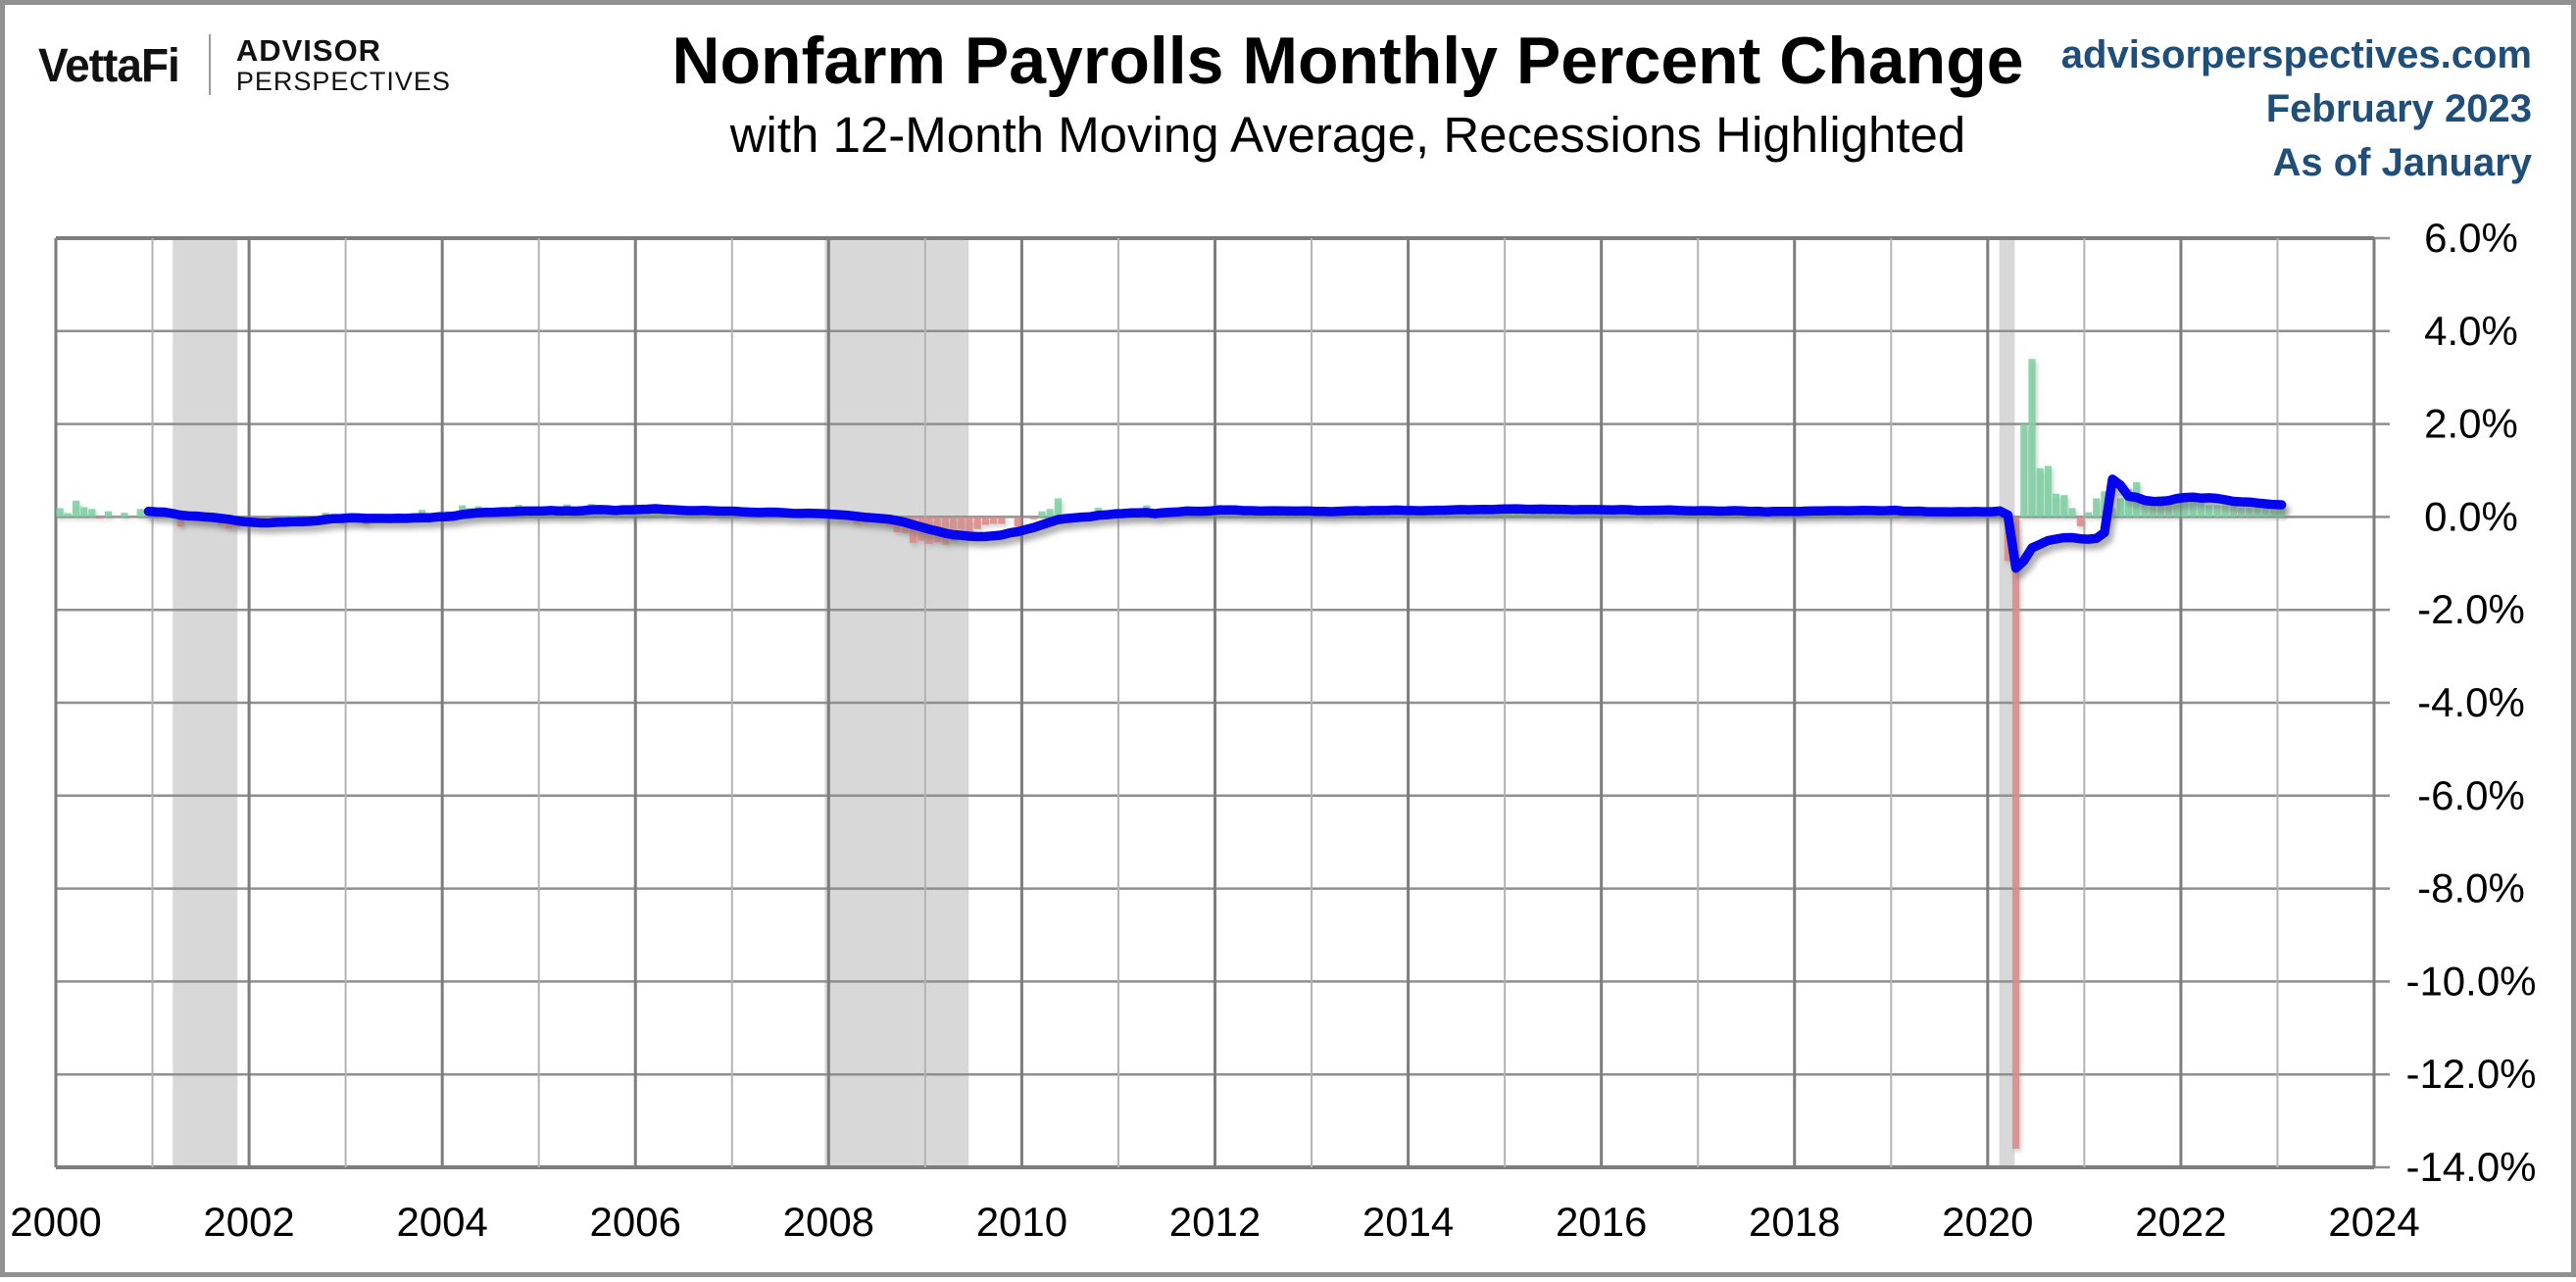  I want to click on x-axis-label: 2016, so click(1601, 1222).